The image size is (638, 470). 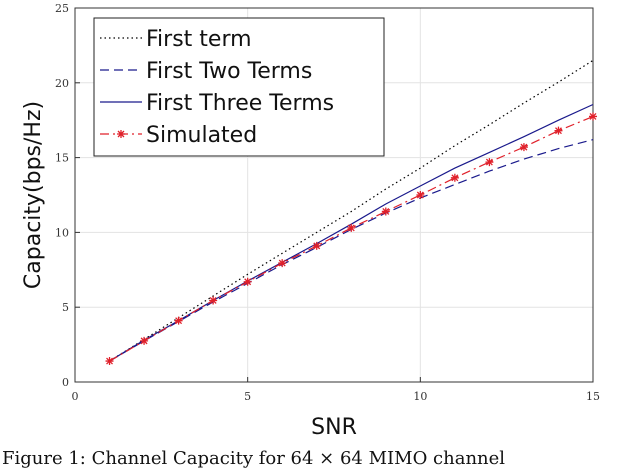 What do you see at coordinates (62, 232) in the screenshot?
I see `y-tick-label: 10` at bounding box center [62, 232].